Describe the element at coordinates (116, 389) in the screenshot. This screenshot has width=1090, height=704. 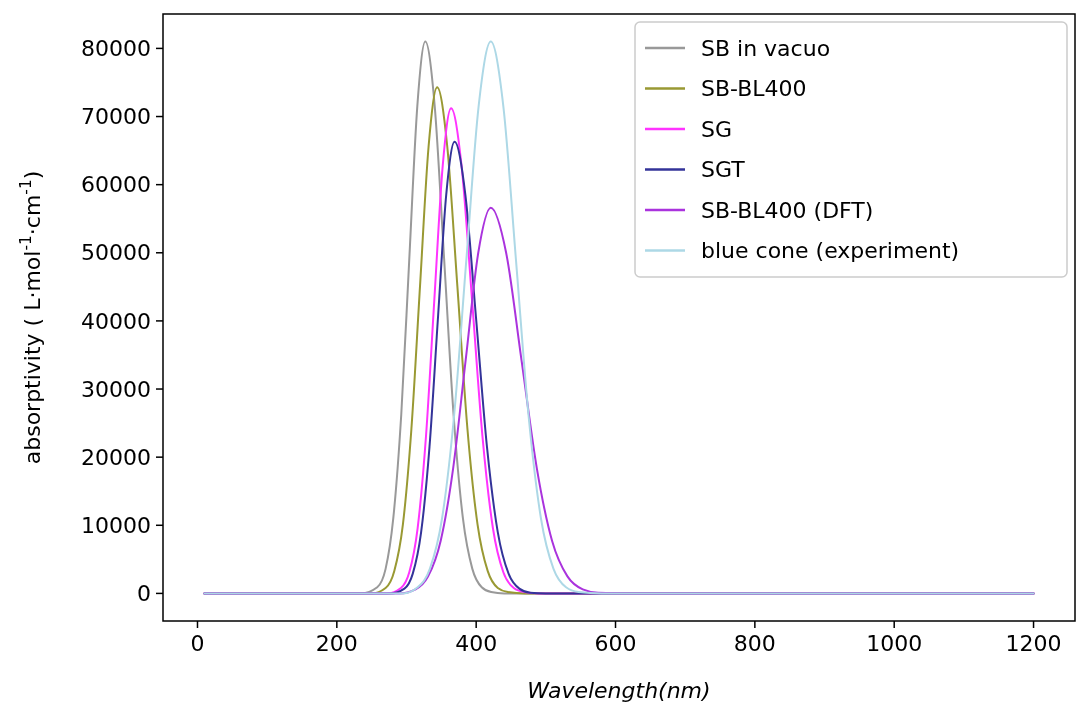
I see `y-tick-label: 30000` at that location.